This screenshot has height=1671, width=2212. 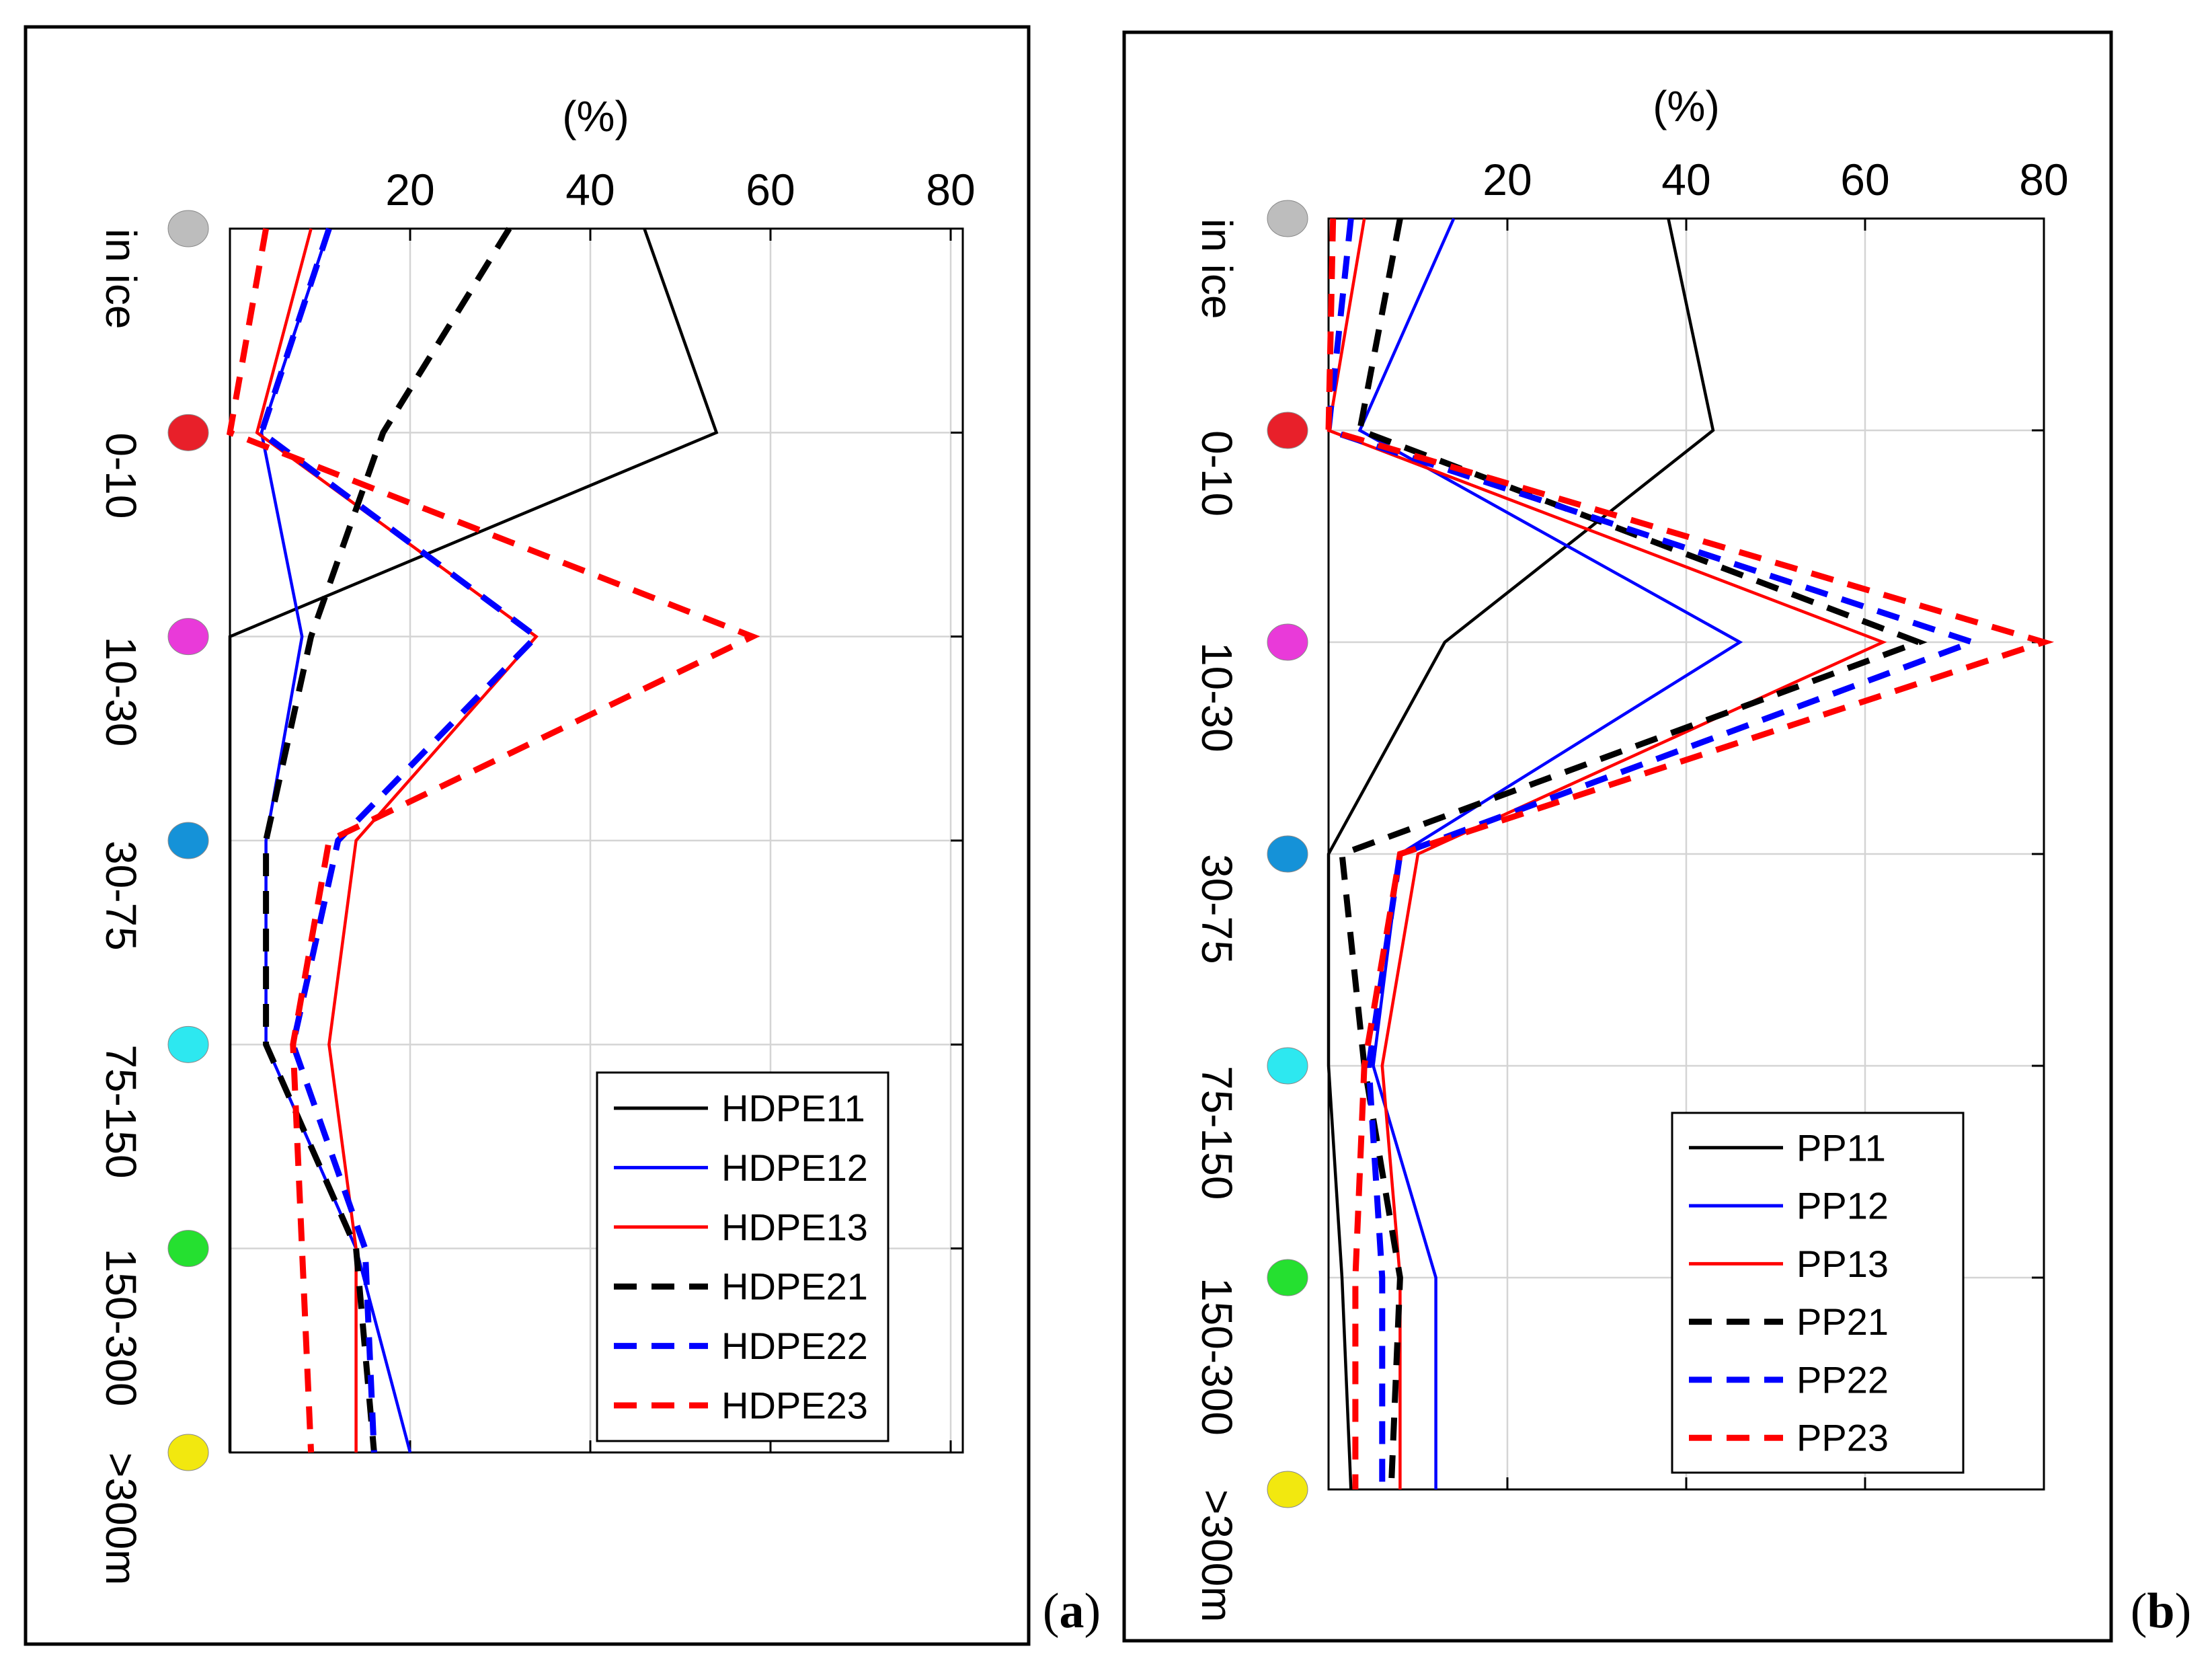 I want to click on panel-label: (b), so click(x=2161, y=1611).